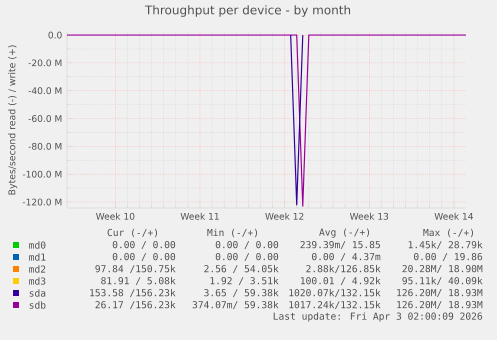  I want to click on y-tick-label: -40.0 M, so click(45, 90).